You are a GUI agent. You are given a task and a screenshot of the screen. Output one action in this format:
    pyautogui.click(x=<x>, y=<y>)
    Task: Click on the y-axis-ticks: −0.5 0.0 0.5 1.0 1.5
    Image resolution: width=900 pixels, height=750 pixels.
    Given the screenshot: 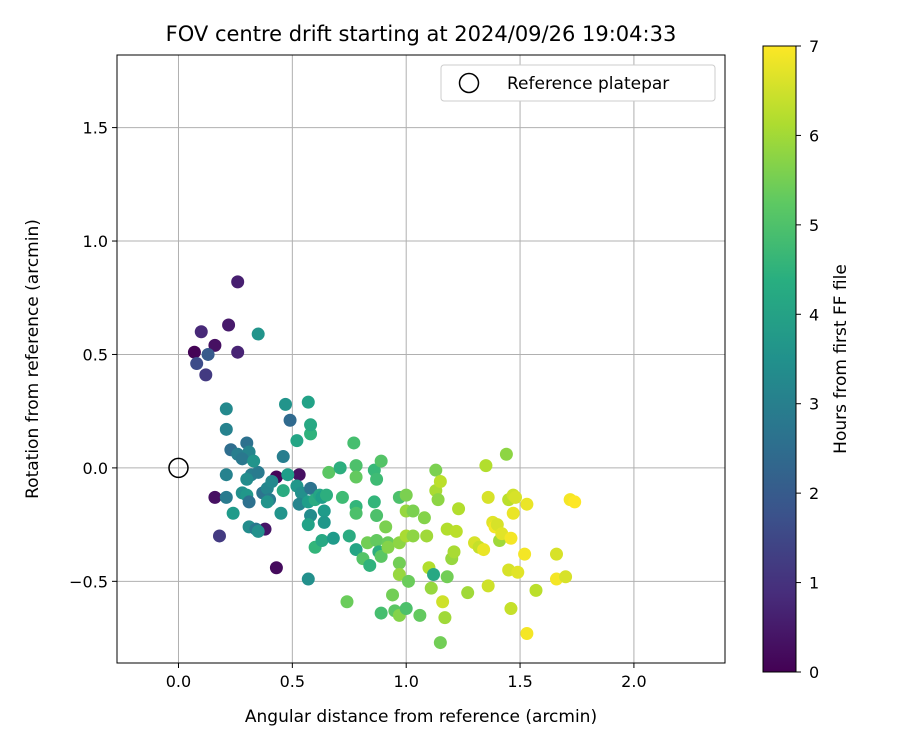 What is the action you would take?
    pyautogui.click(x=93, y=355)
    